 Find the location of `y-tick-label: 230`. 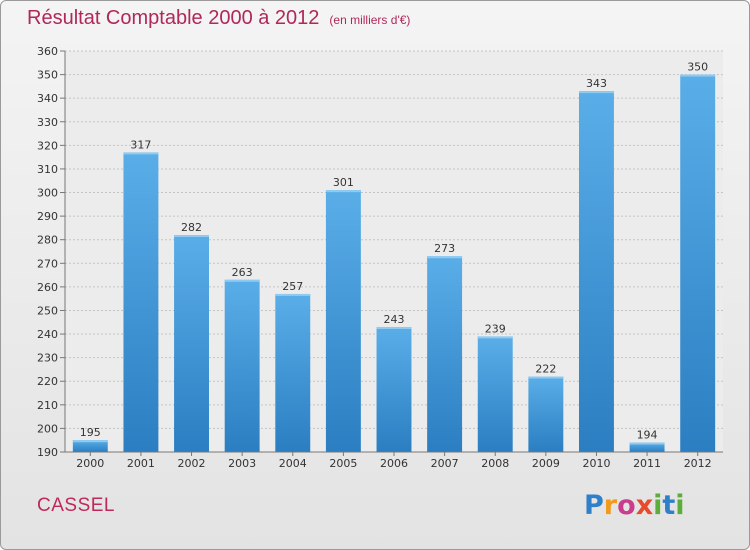

y-tick-label: 230 is located at coordinates (47, 358).